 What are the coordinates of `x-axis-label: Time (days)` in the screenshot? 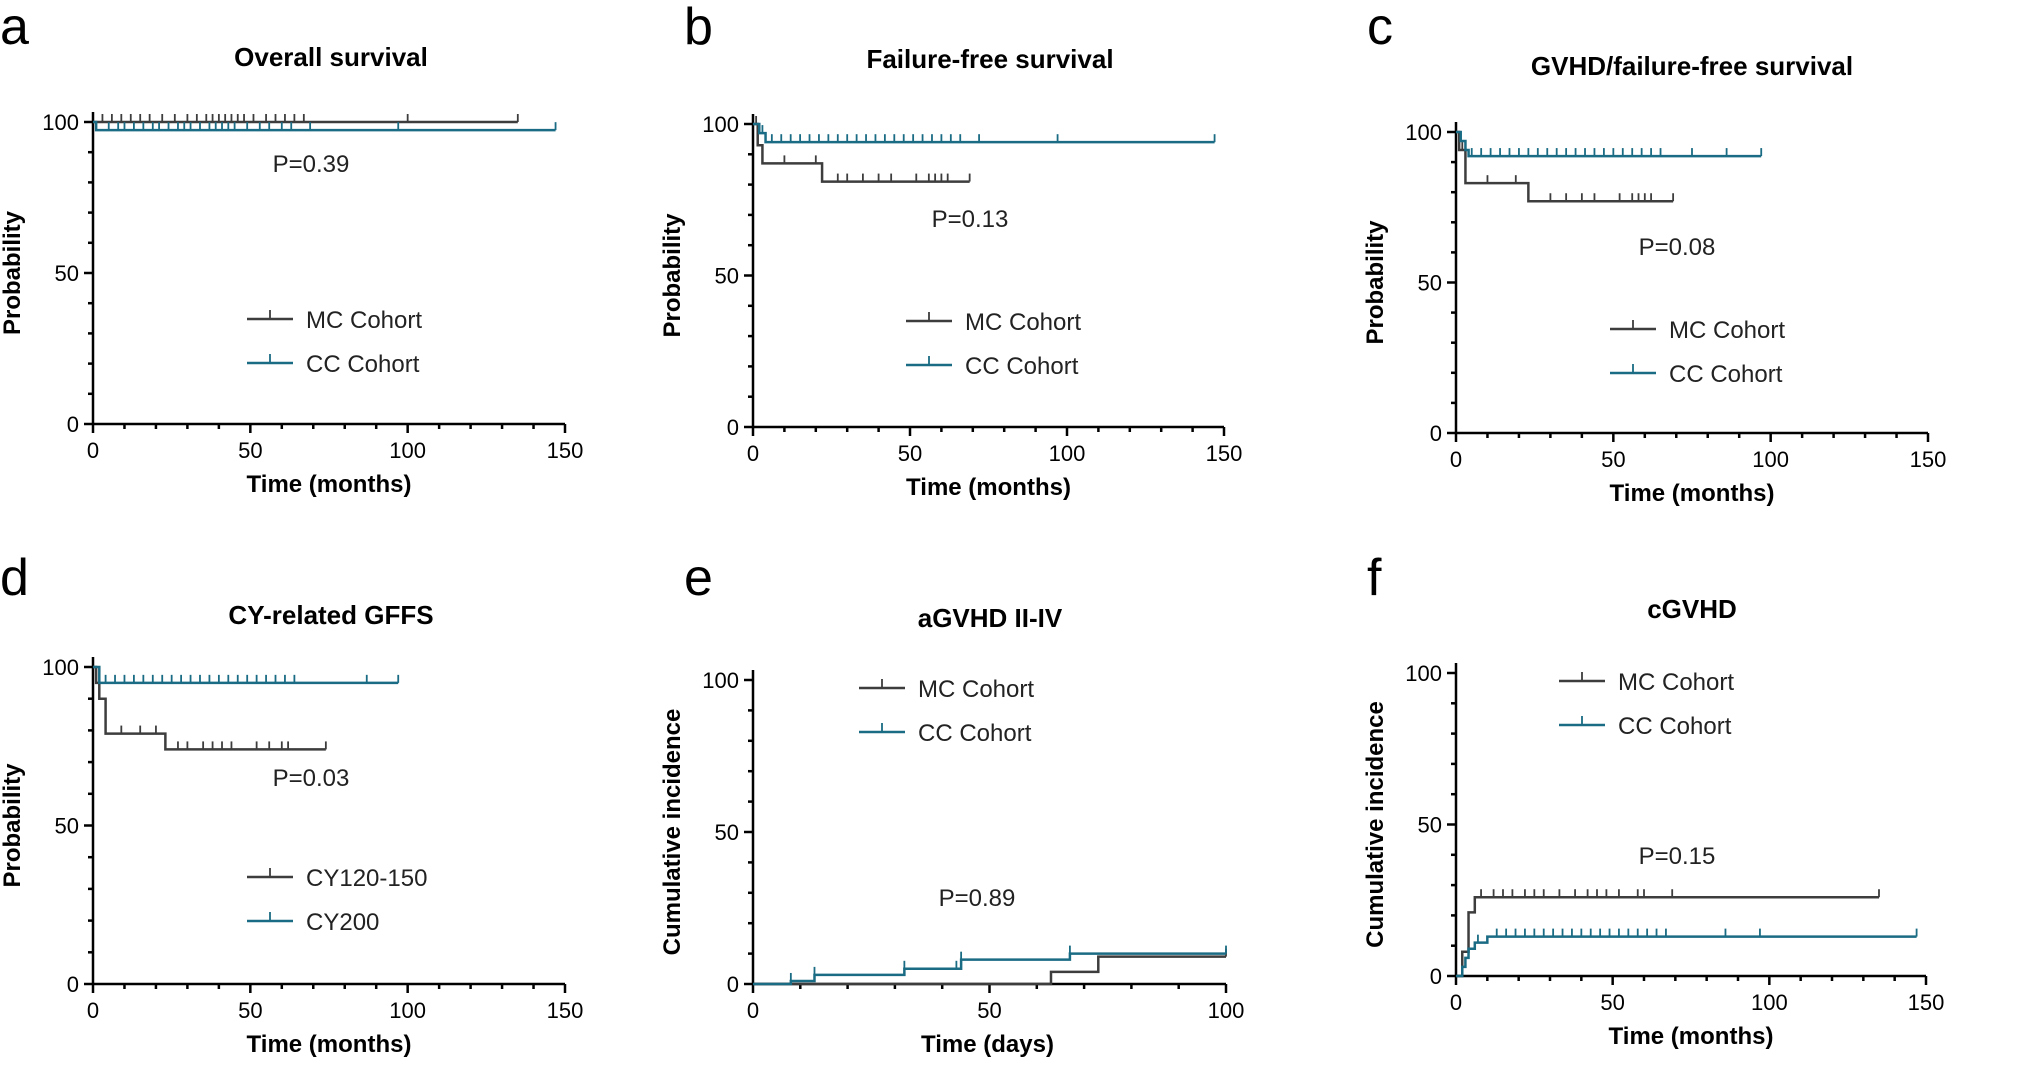 It's located at (987, 1044).